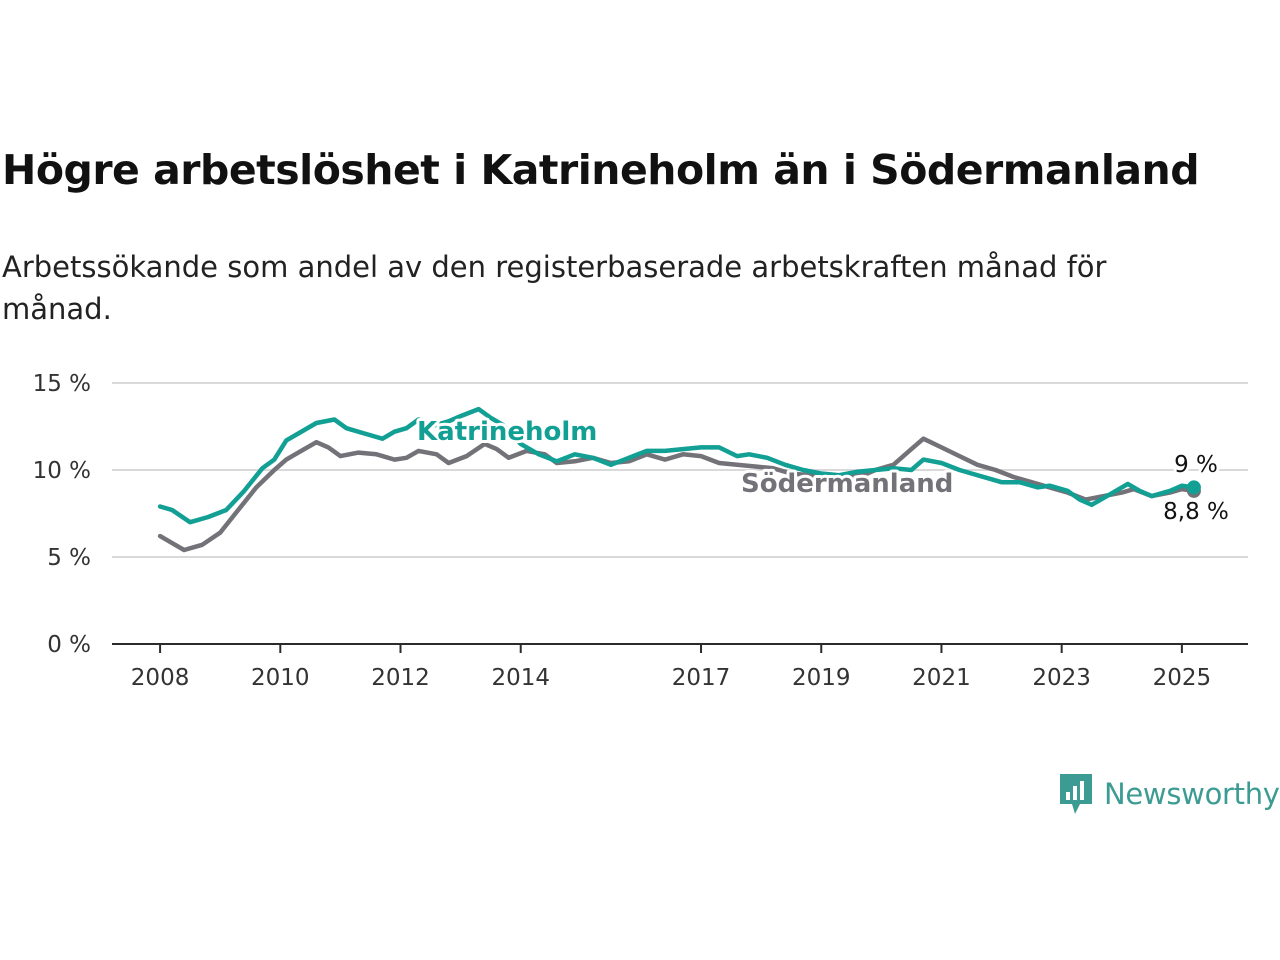 This screenshot has height=960, width=1280. I want to click on series-line-katrineholm, so click(677, 465).